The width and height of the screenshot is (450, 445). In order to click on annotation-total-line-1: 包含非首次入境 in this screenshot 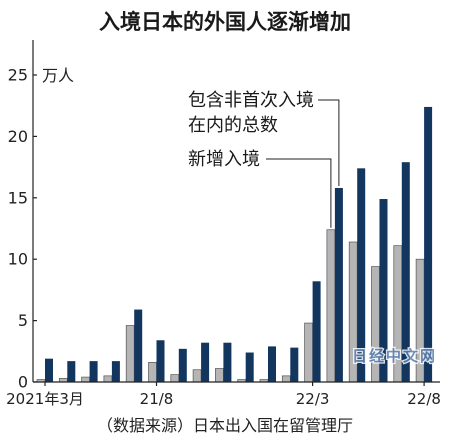, I will do `click(251, 100)`.